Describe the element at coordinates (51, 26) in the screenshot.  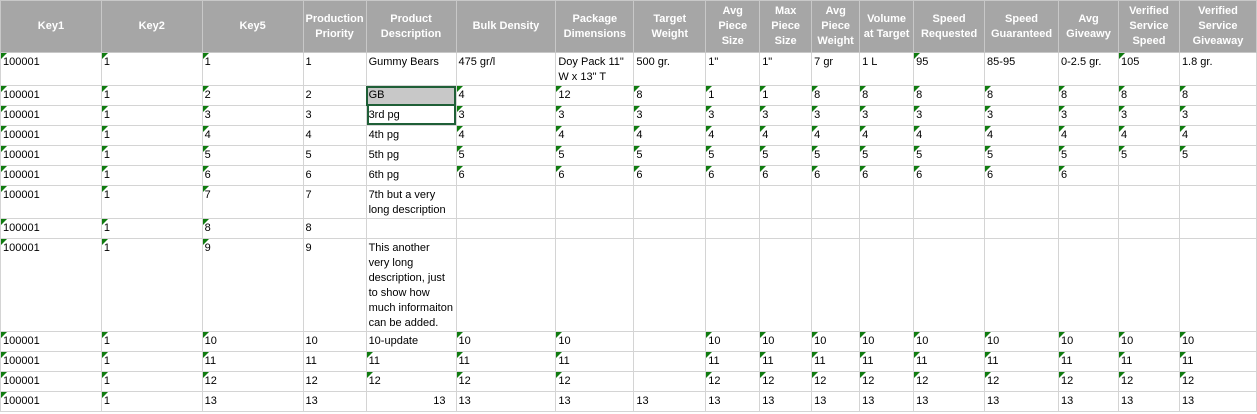
I see `column-header-1: Key1` at that location.